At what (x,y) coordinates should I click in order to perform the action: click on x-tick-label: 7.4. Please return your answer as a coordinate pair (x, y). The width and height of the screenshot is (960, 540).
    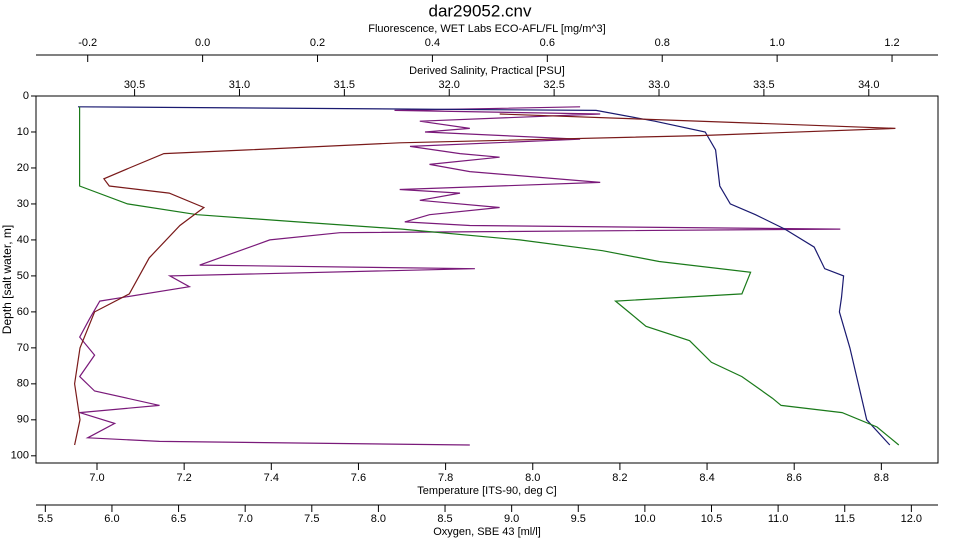
    Looking at the image, I should click on (271, 478).